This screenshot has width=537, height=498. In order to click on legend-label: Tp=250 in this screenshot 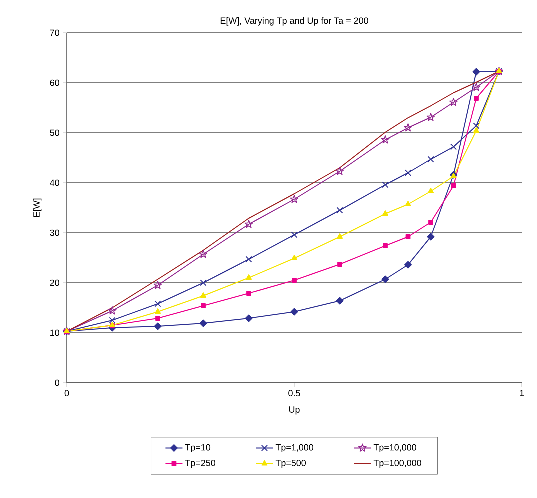, I will do `click(200, 464)`.